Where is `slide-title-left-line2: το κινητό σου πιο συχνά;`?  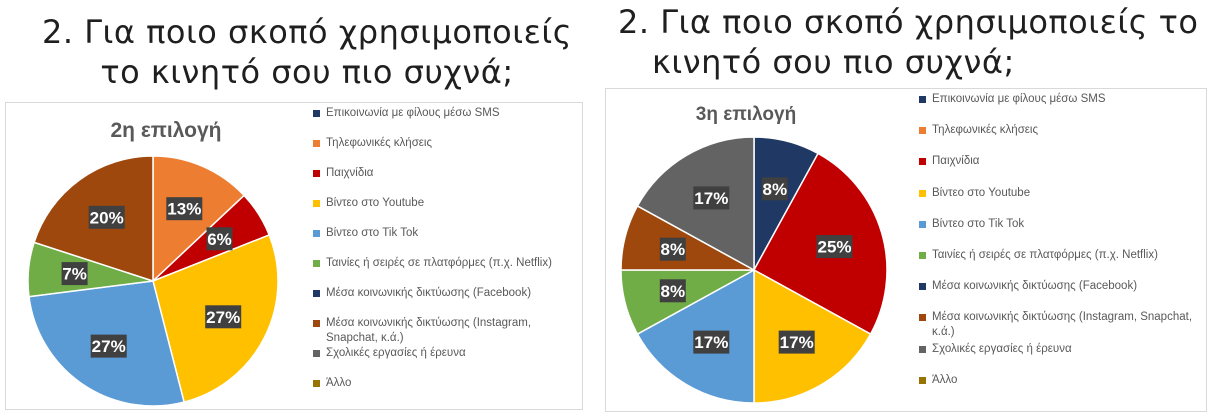
slide-title-left-line2: το κινητό σου πιο συχνά; is located at coordinates (307, 72).